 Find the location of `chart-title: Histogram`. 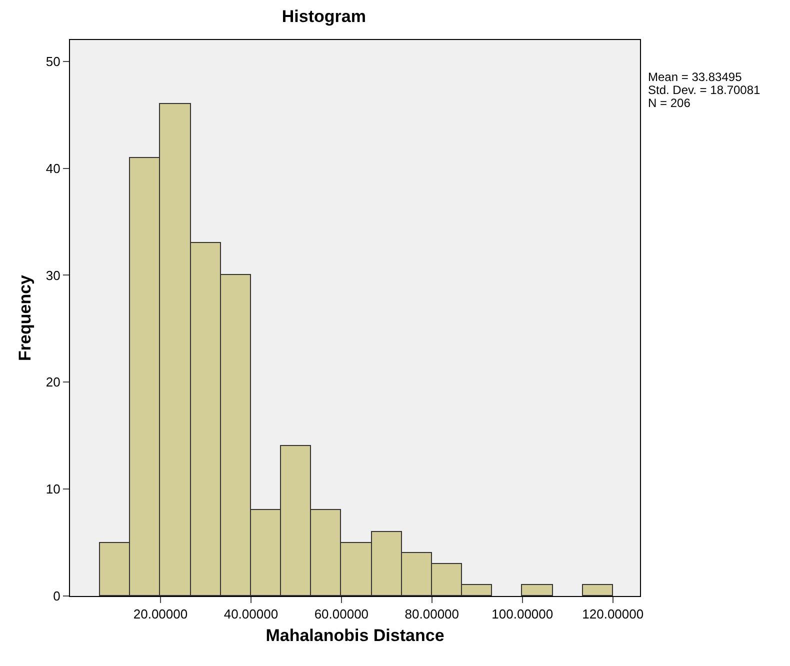

chart-title: Histogram is located at coordinates (324, 16).